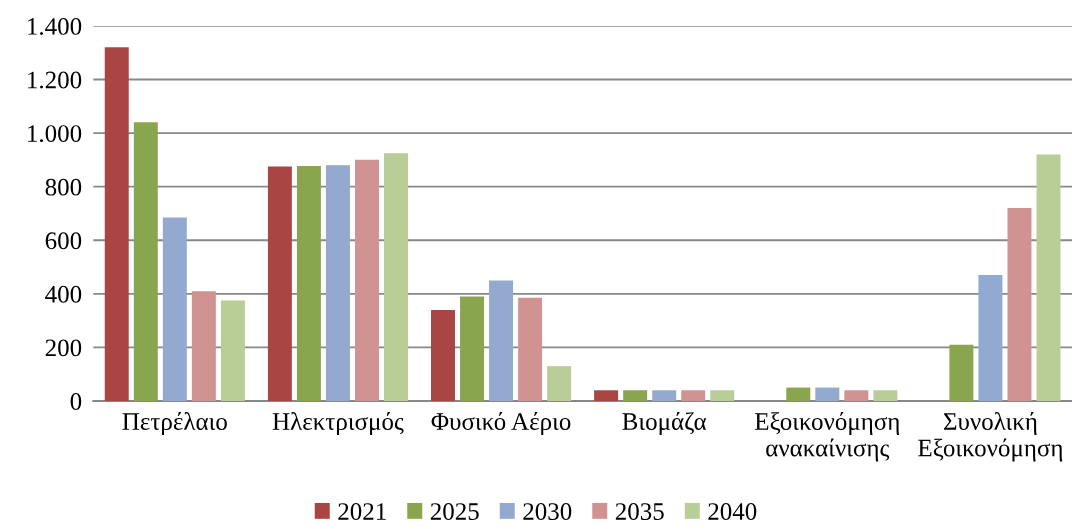 The width and height of the screenshot is (1072, 529). What do you see at coordinates (63, 348) in the screenshot?
I see `y-tick-label: 200` at bounding box center [63, 348].